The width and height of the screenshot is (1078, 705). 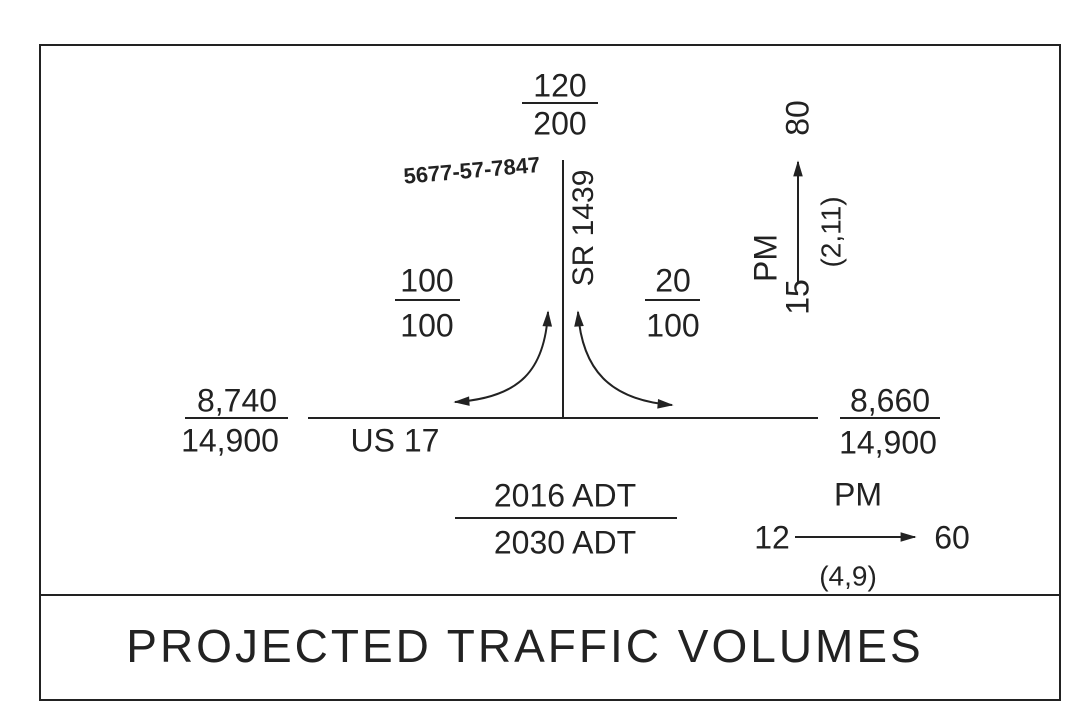 What do you see at coordinates (624, 359) in the screenshot?
I see `right-turn-arrow` at bounding box center [624, 359].